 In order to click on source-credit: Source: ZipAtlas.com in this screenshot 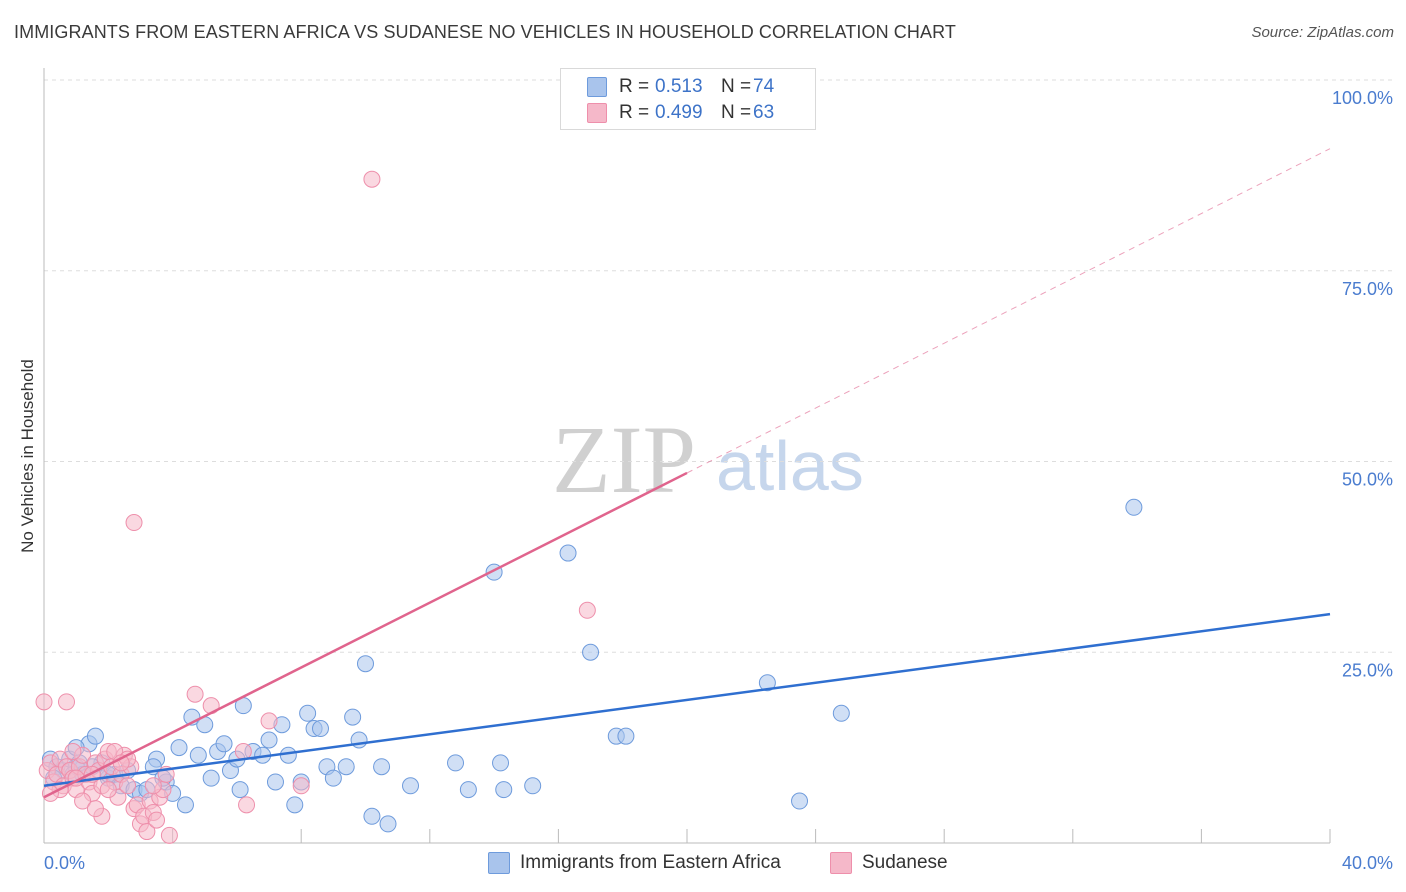, I will do `click(1322, 32)`.